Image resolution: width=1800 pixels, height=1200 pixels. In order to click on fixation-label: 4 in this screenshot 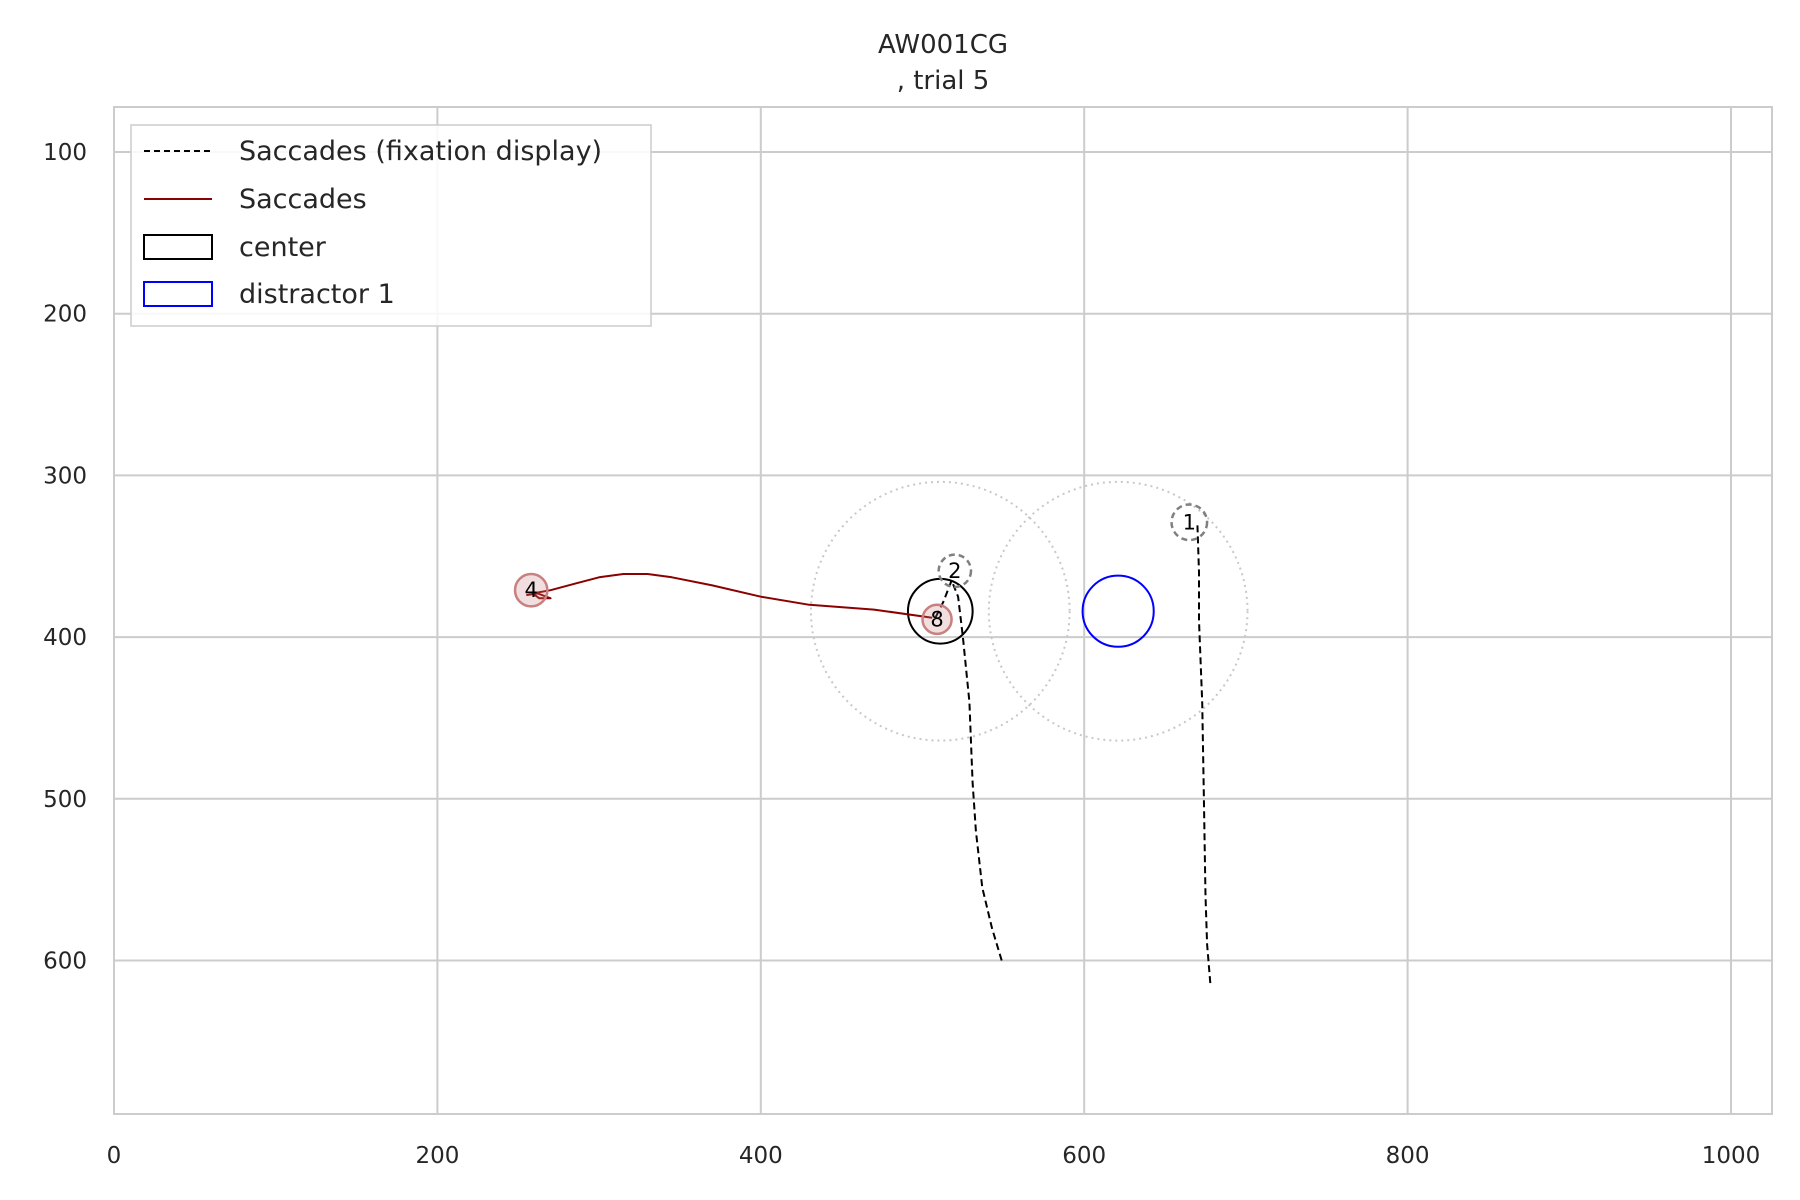, I will do `click(530, 590)`.